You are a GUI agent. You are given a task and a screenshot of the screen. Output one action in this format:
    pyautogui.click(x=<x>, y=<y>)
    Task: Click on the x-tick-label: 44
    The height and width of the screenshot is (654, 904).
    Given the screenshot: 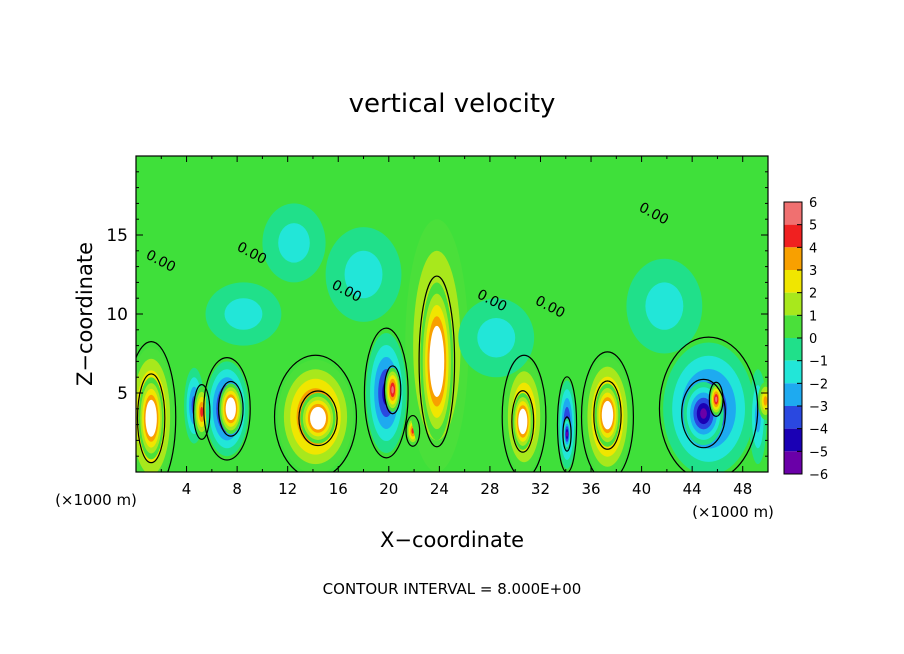 What is the action you would take?
    pyautogui.click(x=692, y=489)
    